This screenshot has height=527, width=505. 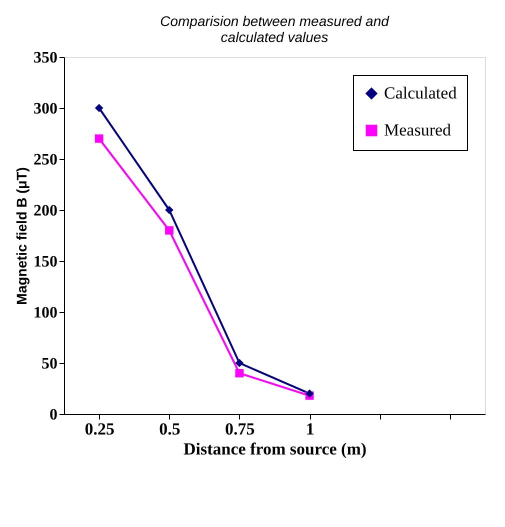 I want to click on y-tick-label: 250, so click(x=46, y=160).